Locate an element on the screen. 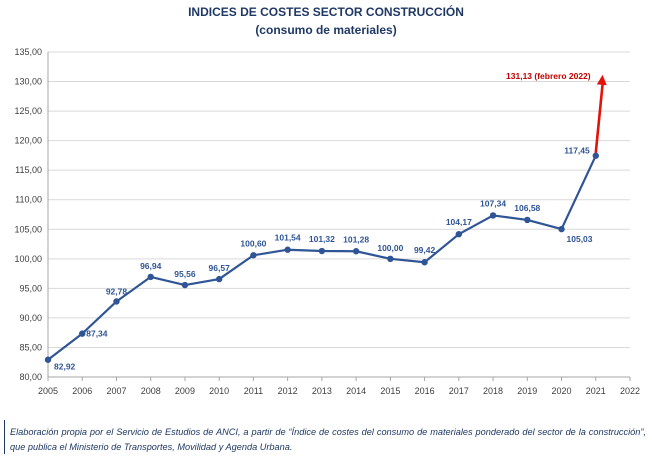 The height and width of the screenshot is (457, 652). data-label: 99,42 is located at coordinates (425, 250).